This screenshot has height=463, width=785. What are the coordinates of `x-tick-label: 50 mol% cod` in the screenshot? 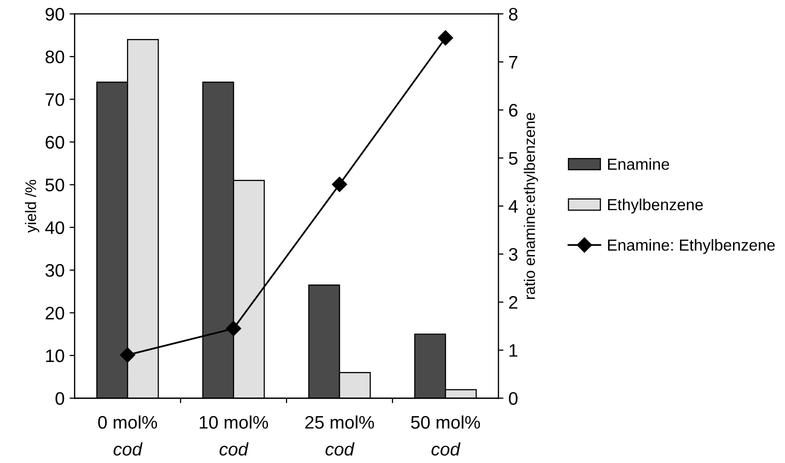 It's located at (445, 435).